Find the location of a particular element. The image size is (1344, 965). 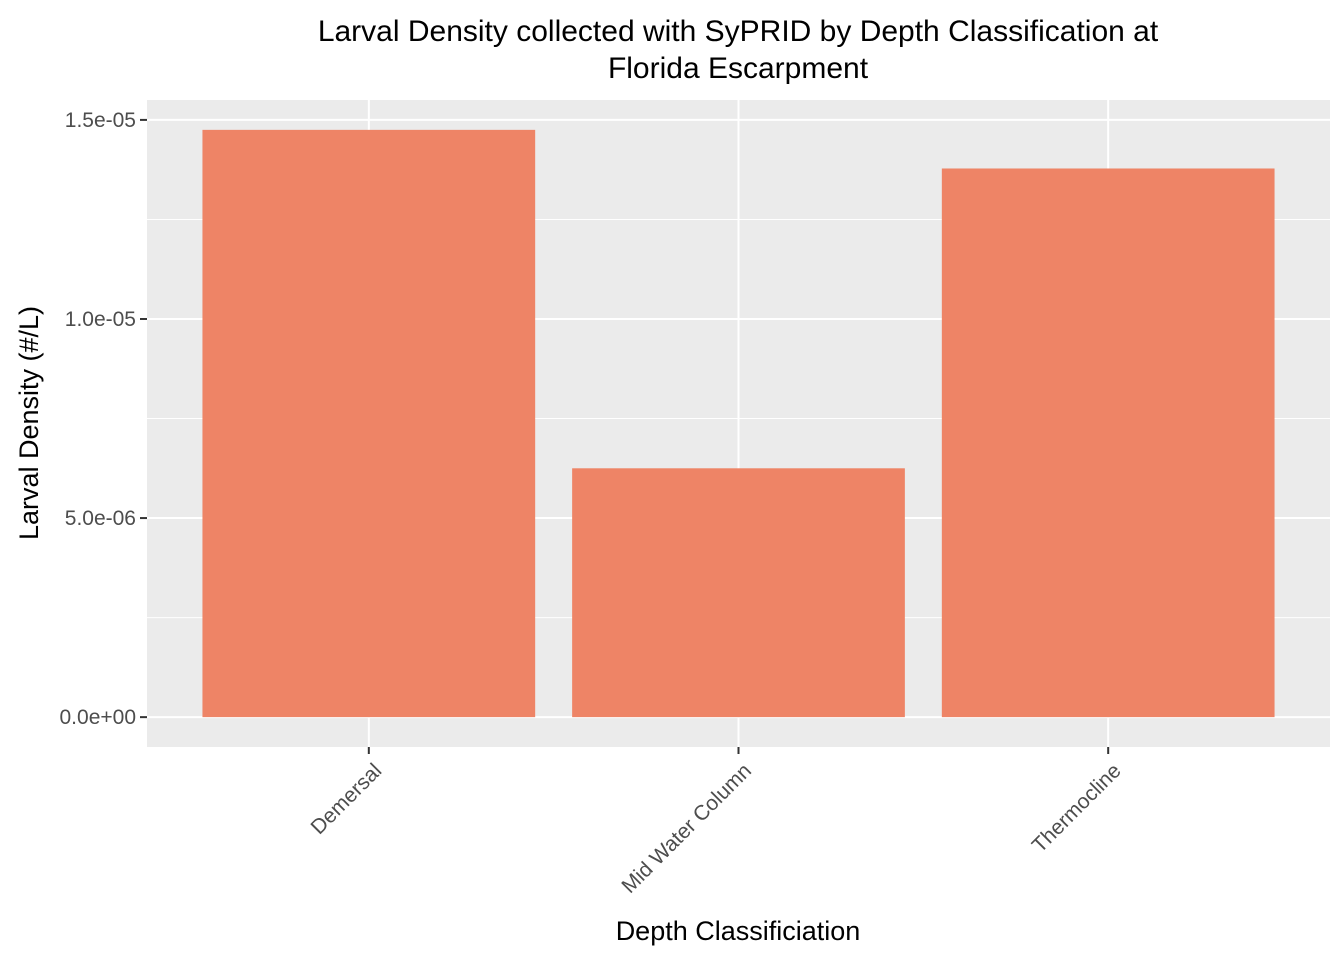

y-tick-label: 5.0e-06 is located at coordinates (100, 518).